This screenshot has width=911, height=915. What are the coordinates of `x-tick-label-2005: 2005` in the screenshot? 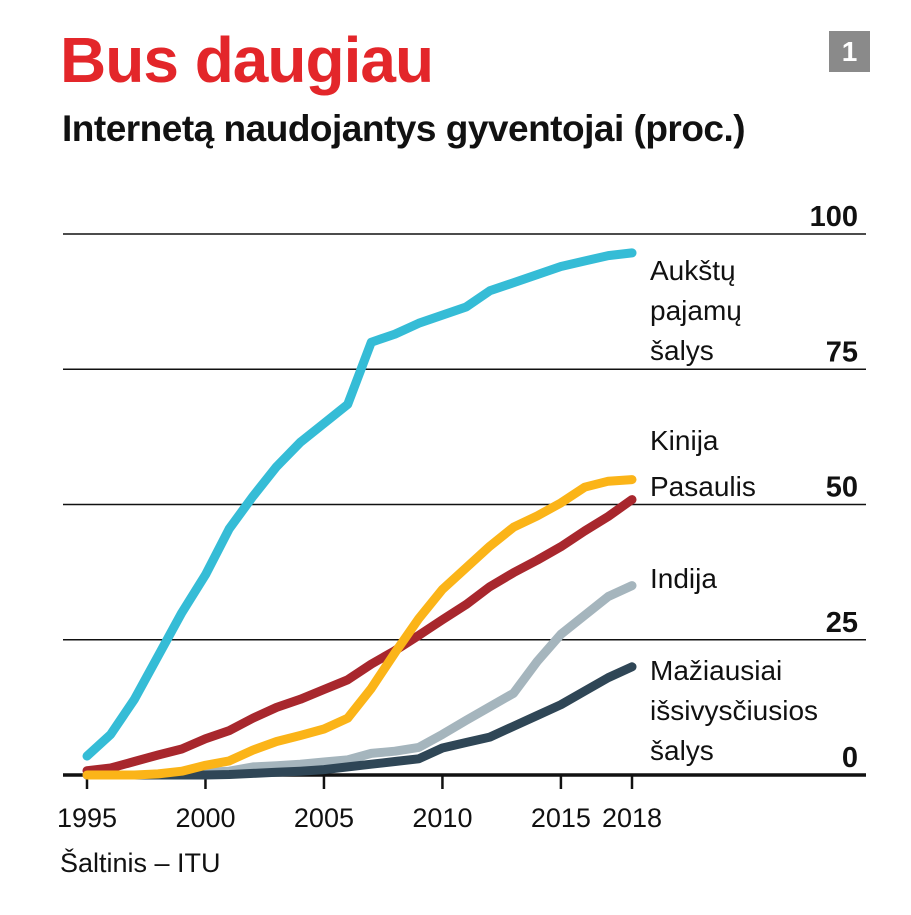 It's located at (324, 818).